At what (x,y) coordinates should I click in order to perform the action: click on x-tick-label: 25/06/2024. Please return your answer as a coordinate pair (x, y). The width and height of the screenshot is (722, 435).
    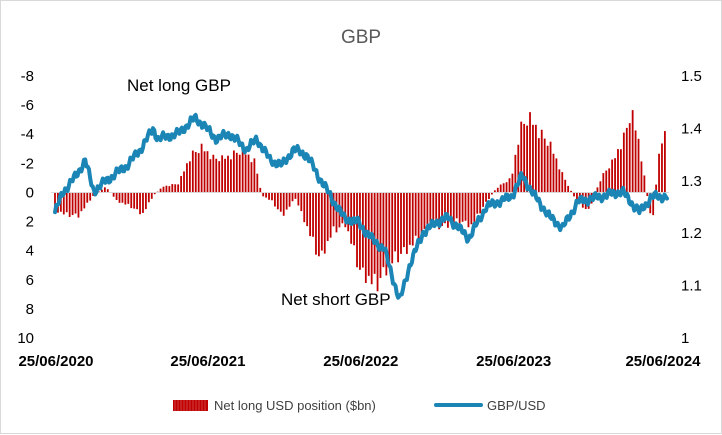
    Looking at the image, I should click on (663, 361).